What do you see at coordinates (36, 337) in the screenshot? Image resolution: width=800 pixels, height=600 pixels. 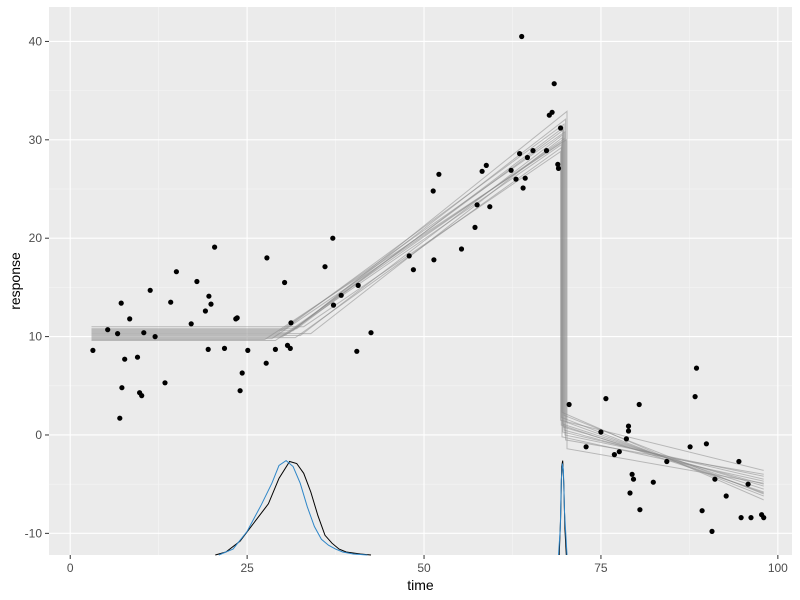 I see `y-tick-label: 10` at bounding box center [36, 337].